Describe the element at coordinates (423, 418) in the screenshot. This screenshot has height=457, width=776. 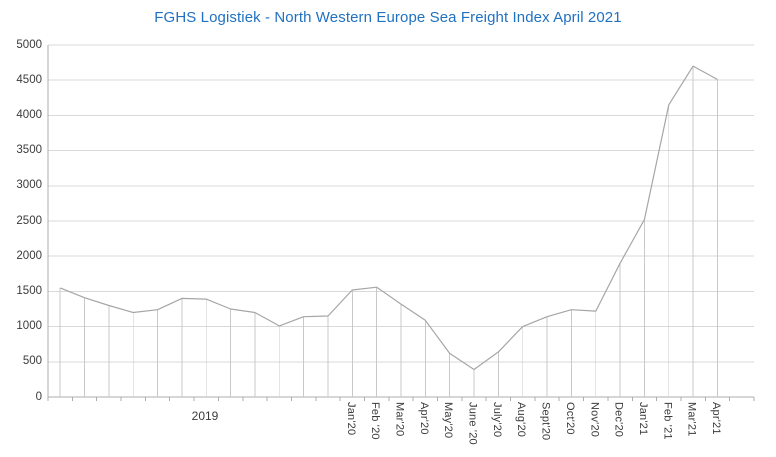
I see `x-tick-label: Apr'20` at that location.